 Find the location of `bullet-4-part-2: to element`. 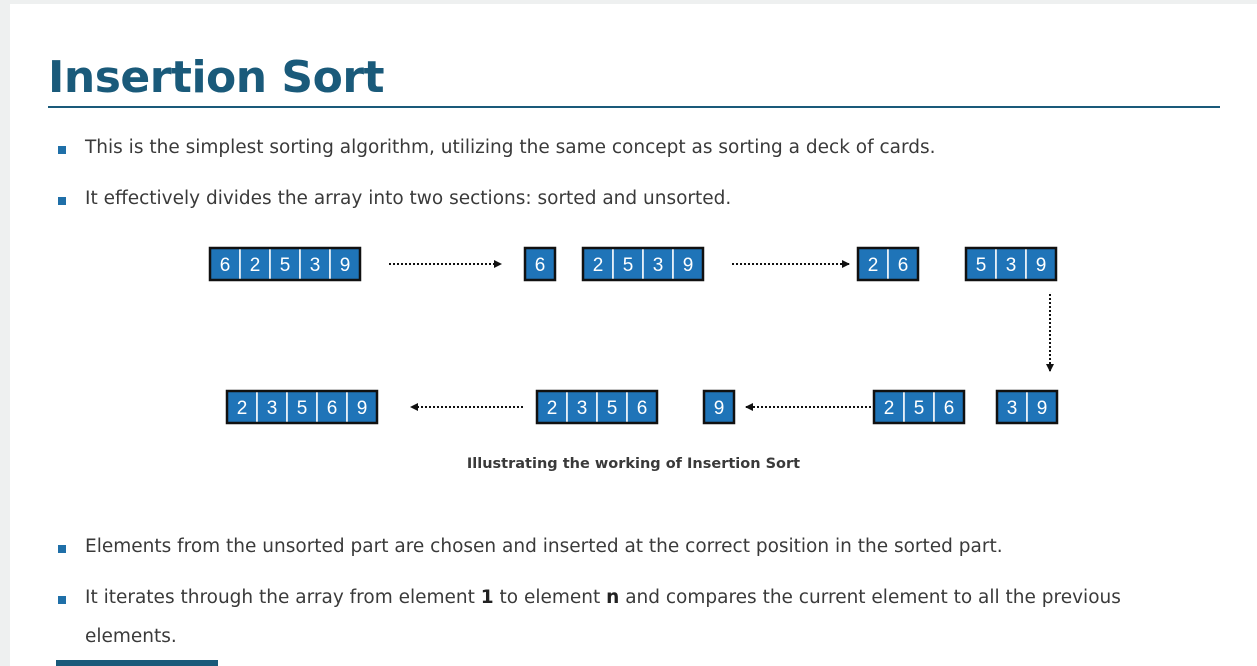

bullet-4-part-2: to element is located at coordinates (550, 597).